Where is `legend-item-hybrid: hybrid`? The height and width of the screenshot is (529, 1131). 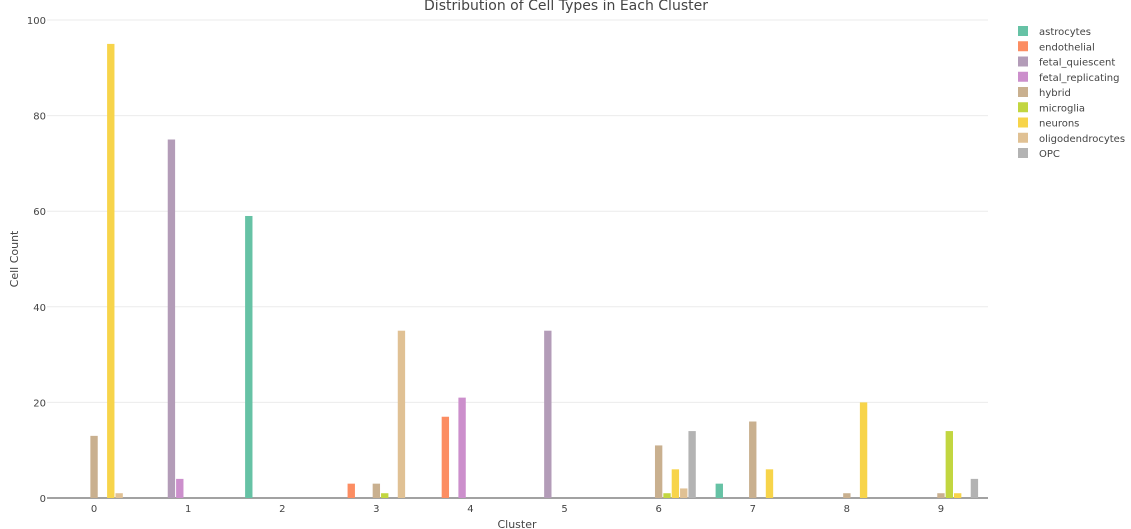 legend-item-hybrid: hybrid is located at coordinates (1044, 93).